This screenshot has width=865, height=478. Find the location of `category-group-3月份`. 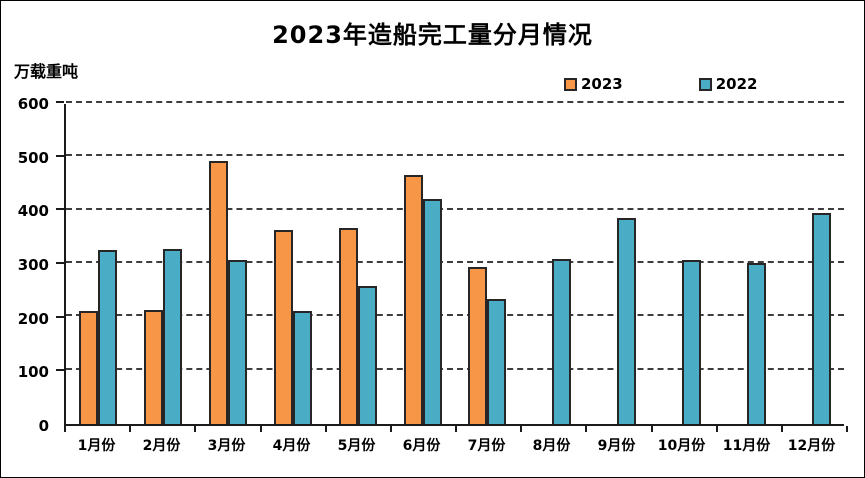

category-group-3月份 is located at coordinates (228, 264).